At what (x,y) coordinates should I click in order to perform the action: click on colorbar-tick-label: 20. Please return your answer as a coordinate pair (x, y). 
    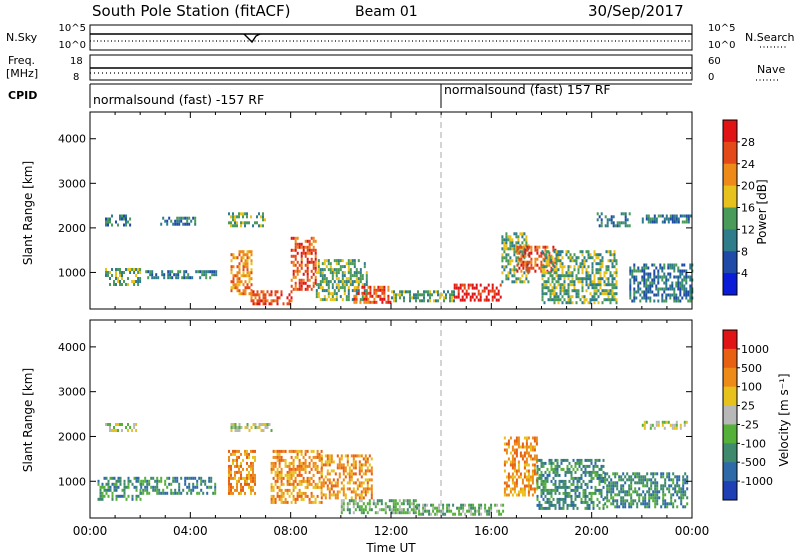
    Looking at the image, I should click on (748, 186).